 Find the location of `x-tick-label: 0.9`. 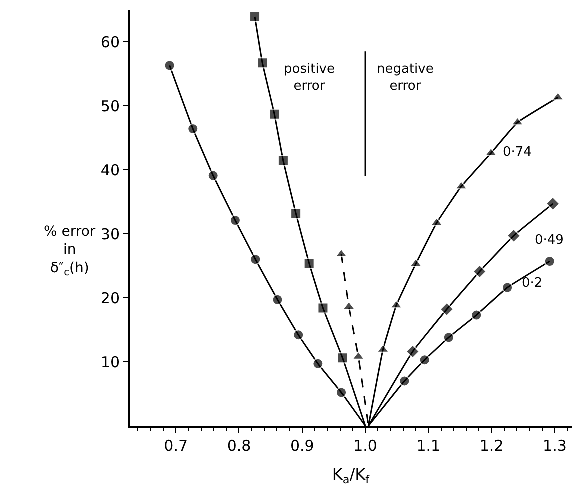

x-tick-label: 0.9 is located at coordinates (302, 446).